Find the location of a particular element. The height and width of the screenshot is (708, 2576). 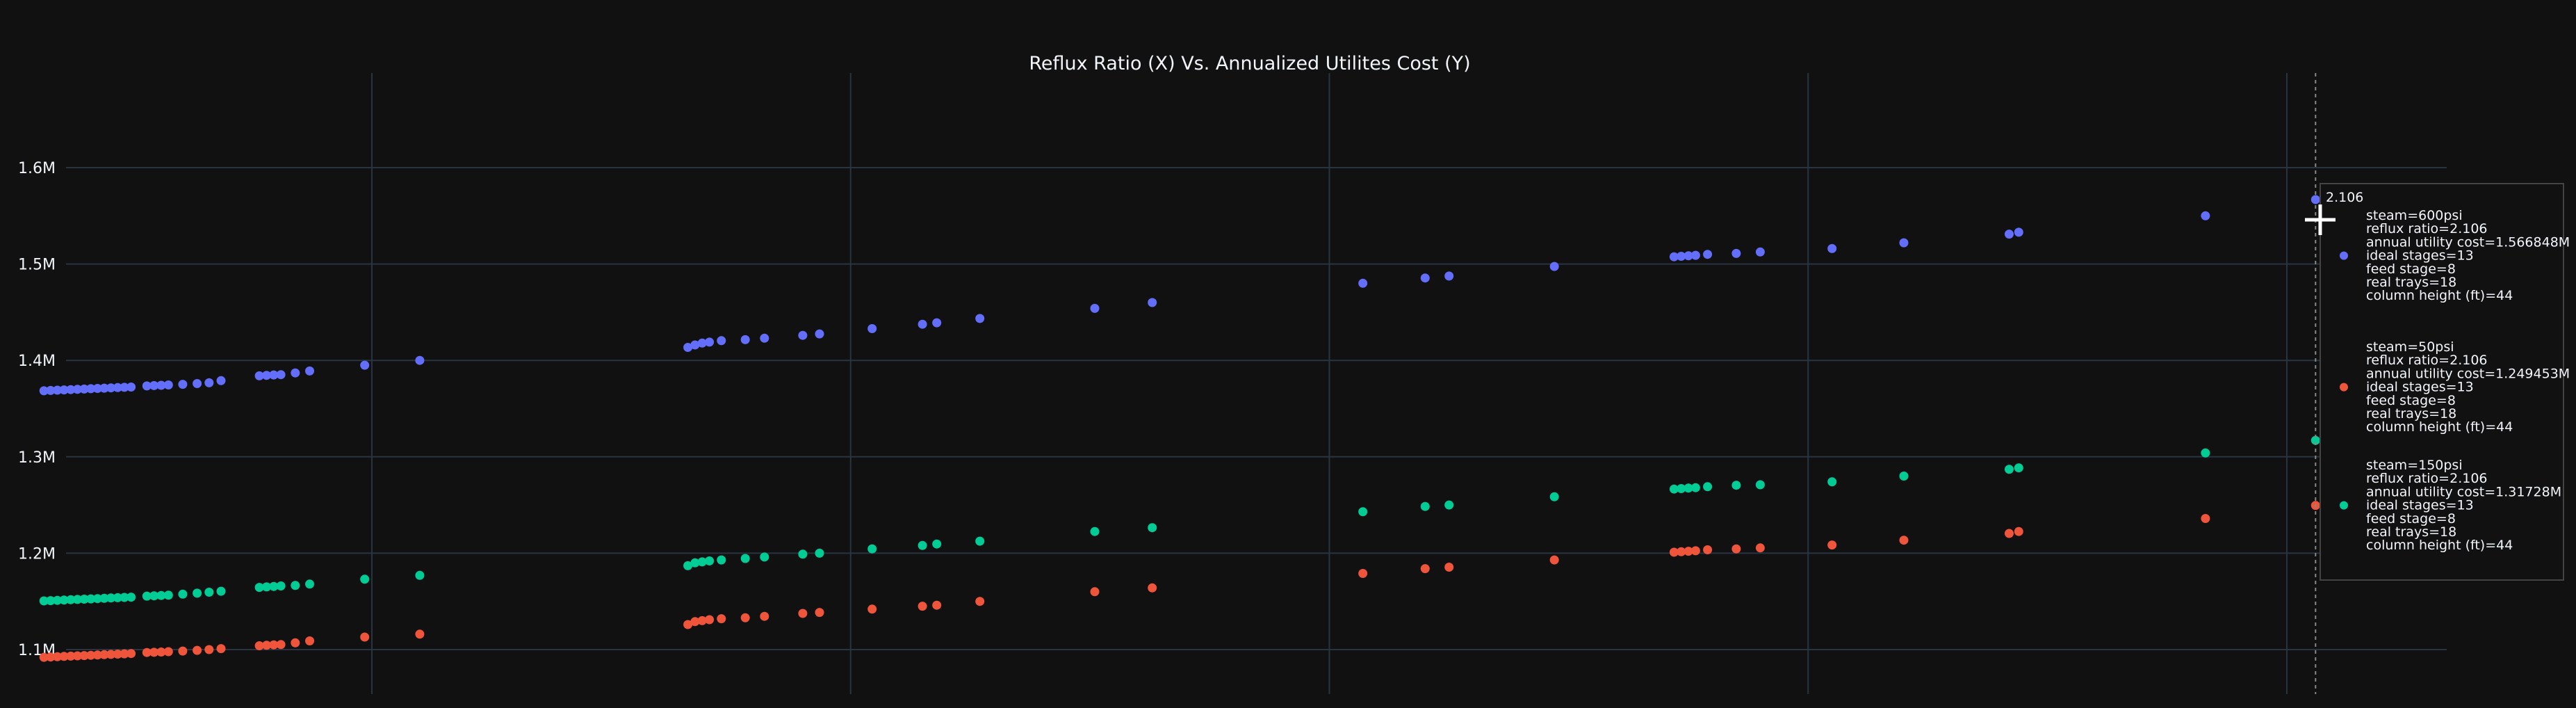

tooltip-swatch is located at coordinates (2344, 506).